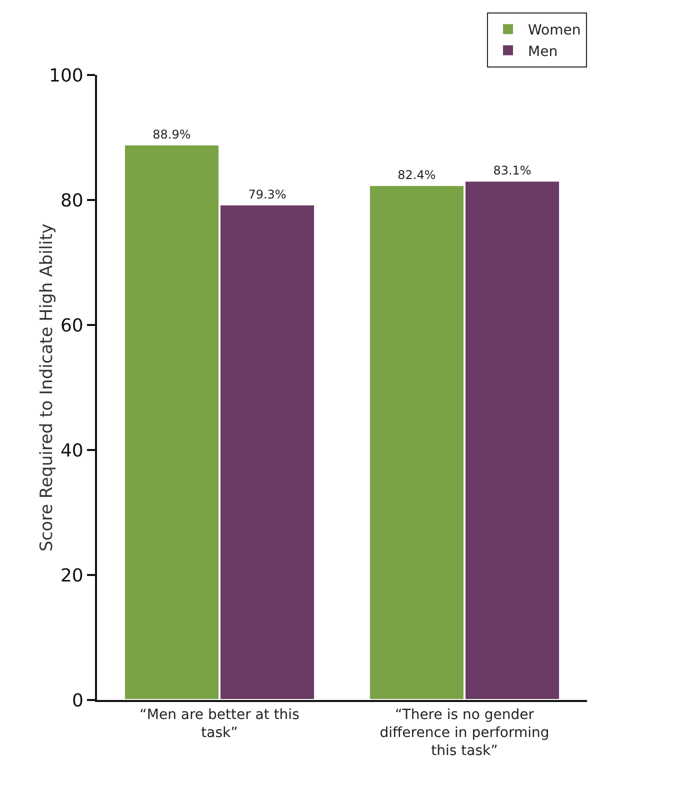  Describe the element at coordinates (543, 52) in the screenshot. I see `legend-label: Men` at that location.